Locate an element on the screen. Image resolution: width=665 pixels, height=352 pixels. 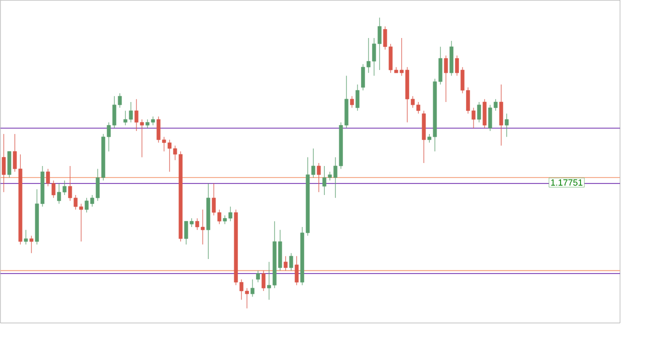
text: 1.17751 is located at coordinates (566, 182).